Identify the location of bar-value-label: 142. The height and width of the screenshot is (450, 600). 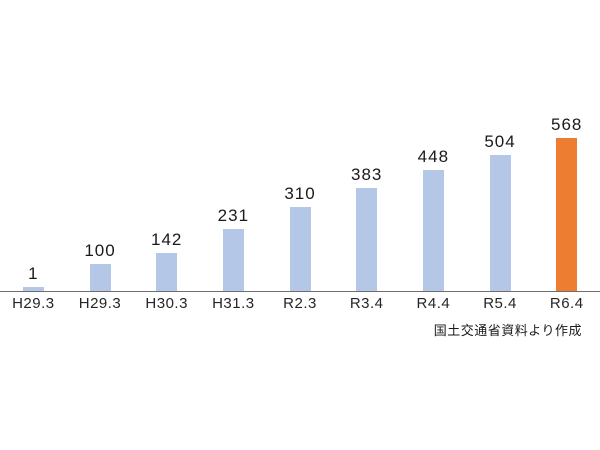
(166, 240).